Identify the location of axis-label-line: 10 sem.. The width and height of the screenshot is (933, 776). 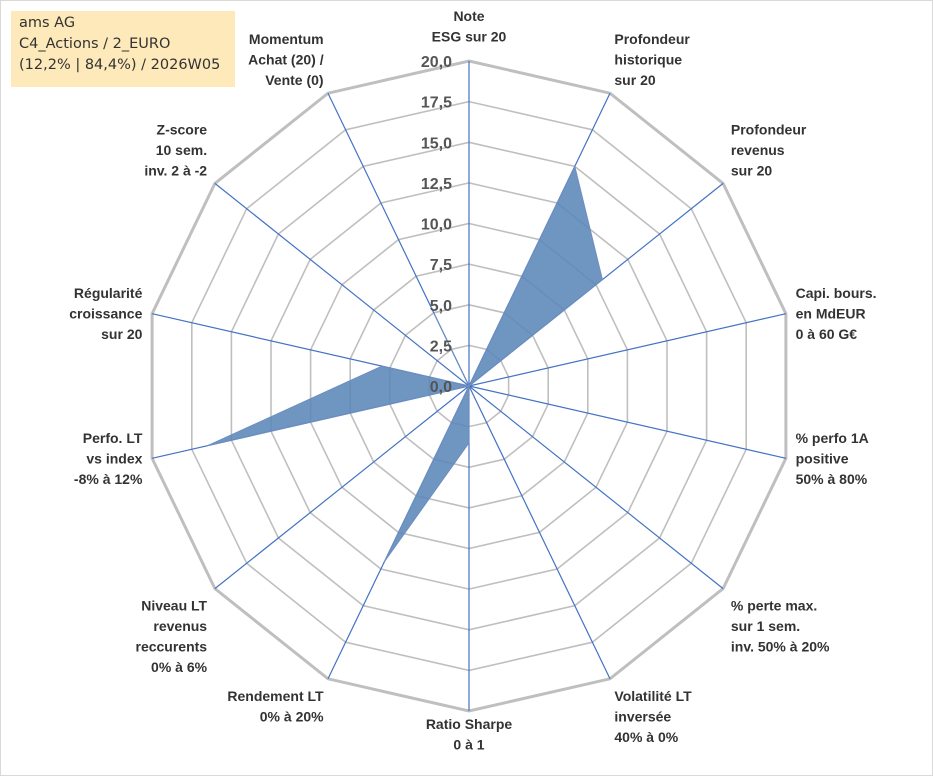
(181, 150).